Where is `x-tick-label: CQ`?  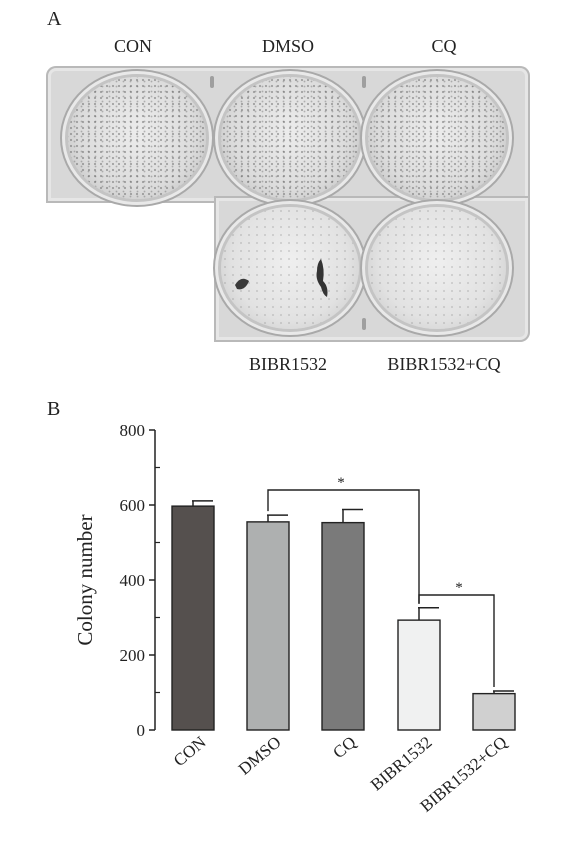 x-tick-label: CQ is located at coordinates (344, 748).